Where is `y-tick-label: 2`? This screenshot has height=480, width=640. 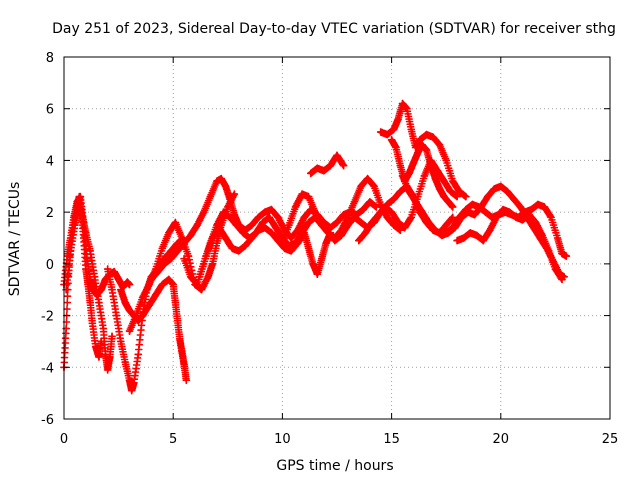 y-tick-label: 2 is located at coordinates (50, 213).